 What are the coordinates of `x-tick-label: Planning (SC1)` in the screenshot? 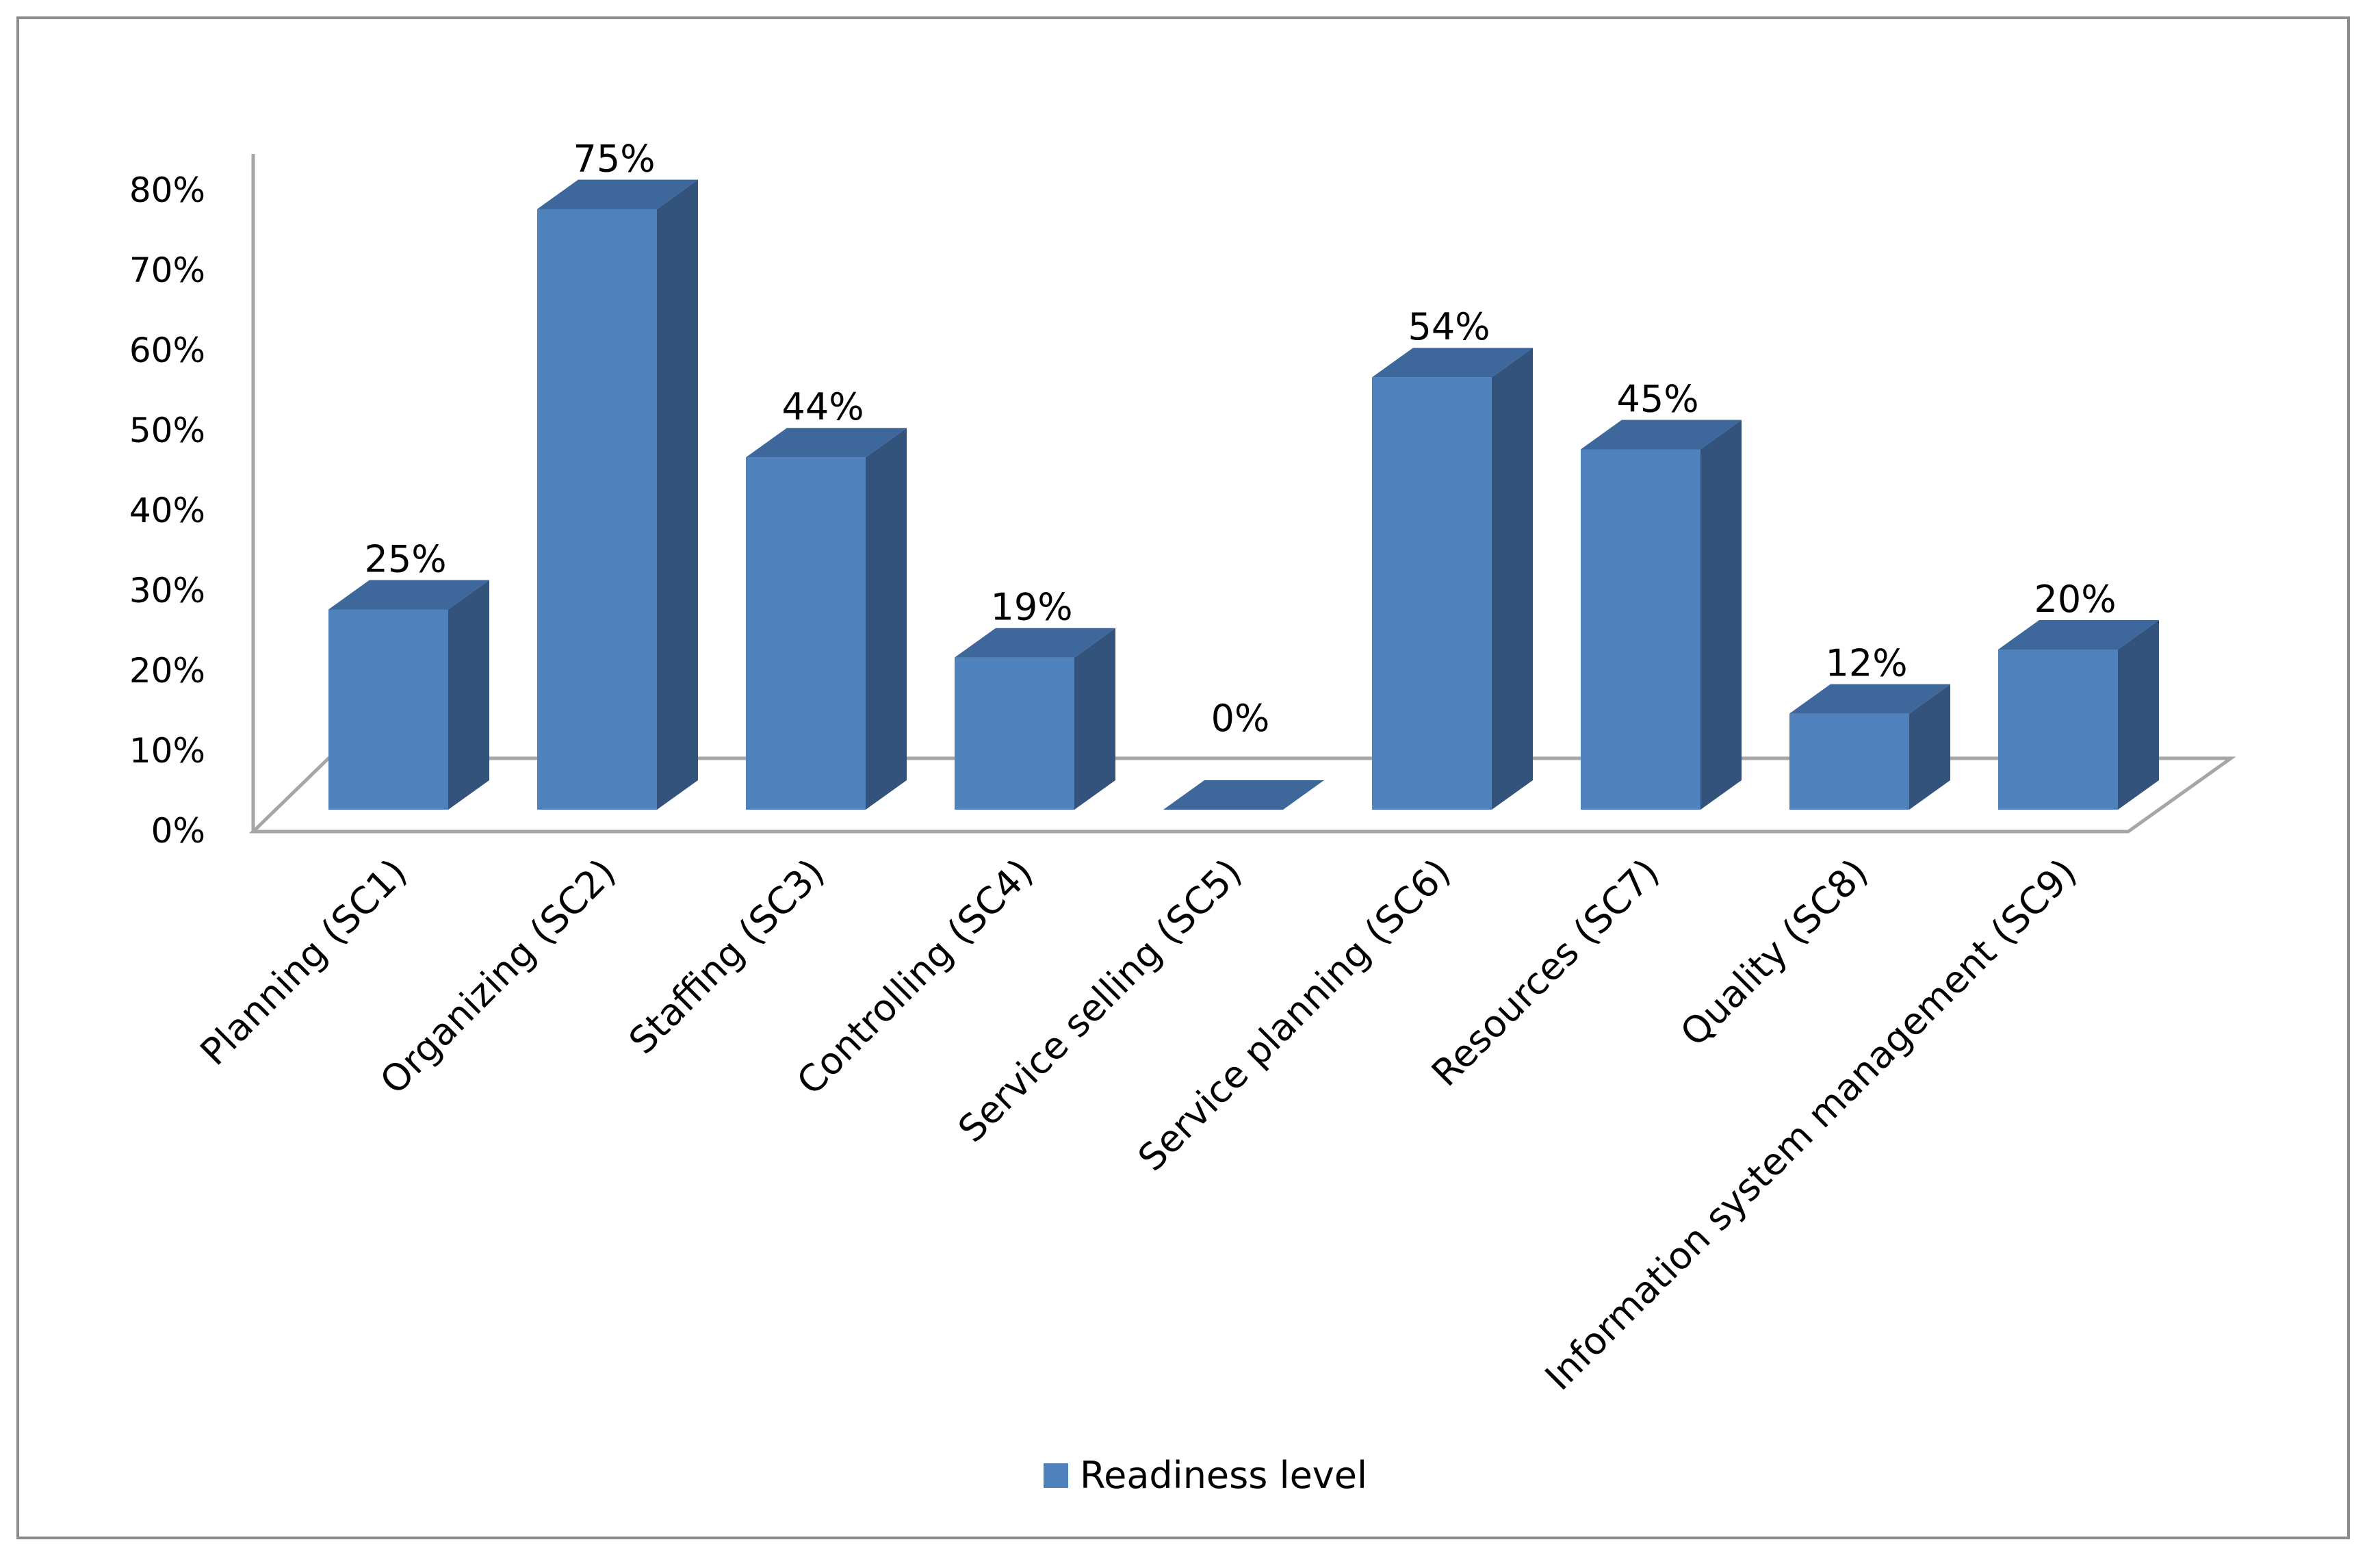 It's located at (303, 962).